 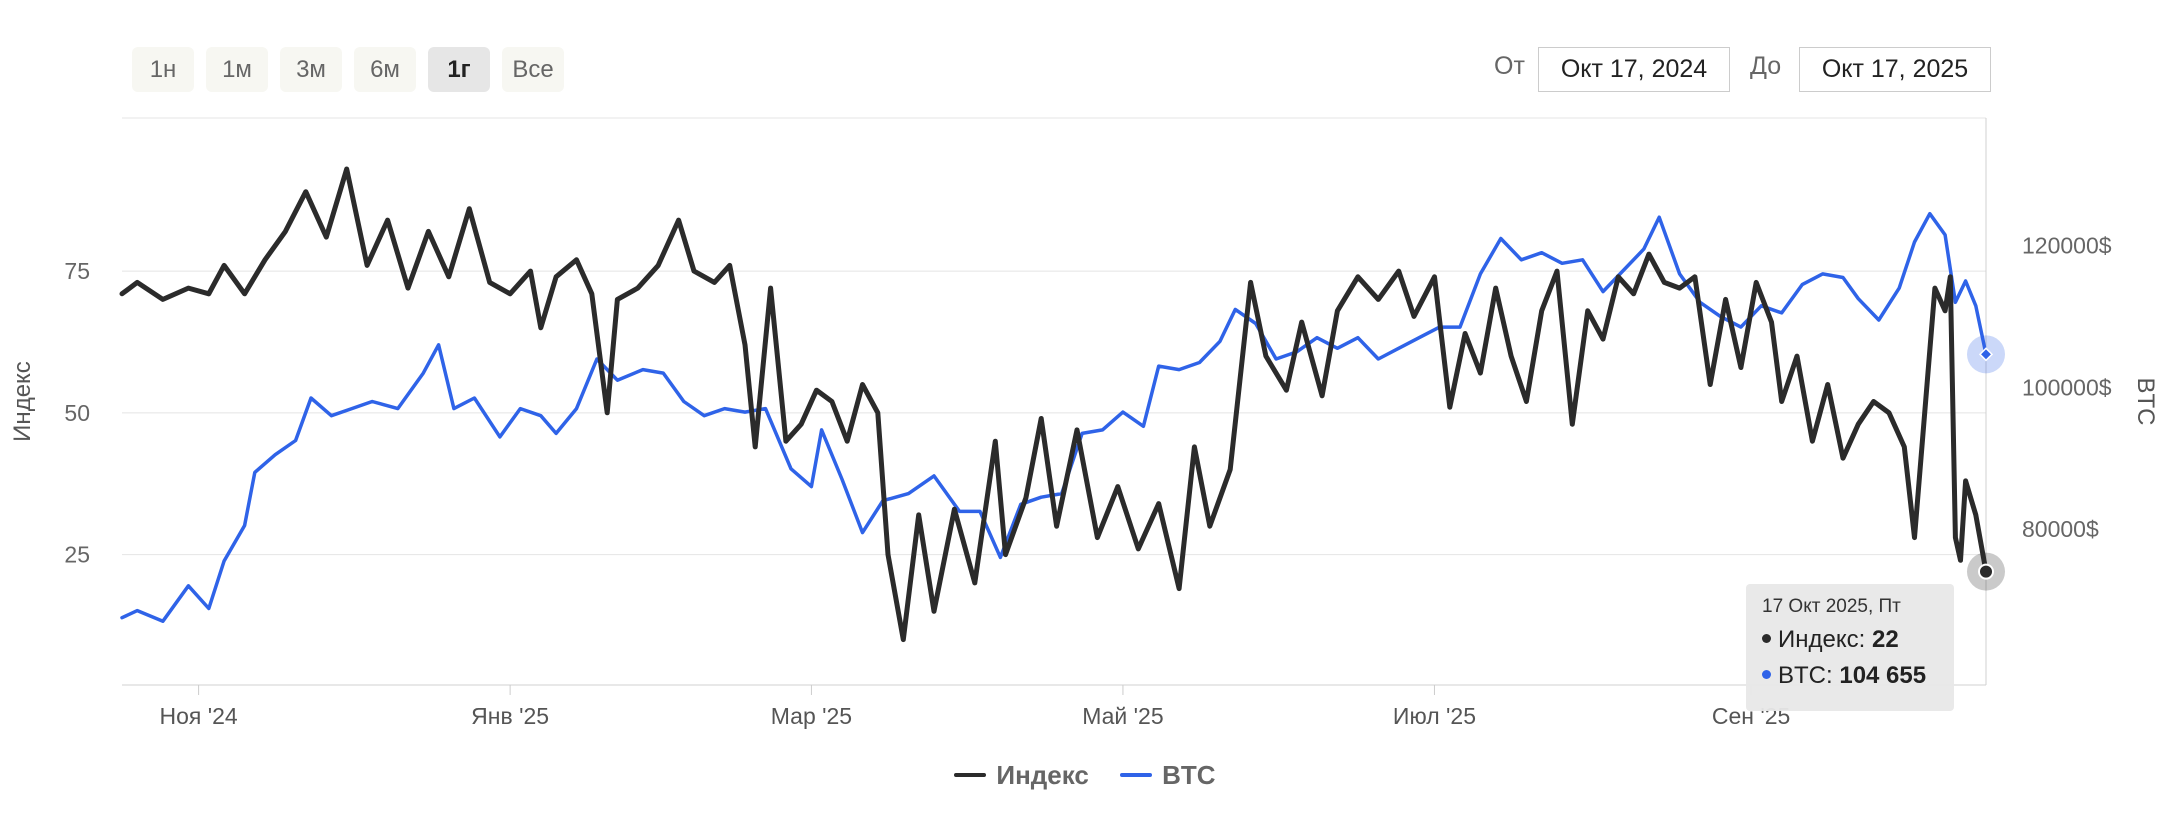 I want to click on tooltip-index-row: Индекс: 22, so click(x=1830, y=640).